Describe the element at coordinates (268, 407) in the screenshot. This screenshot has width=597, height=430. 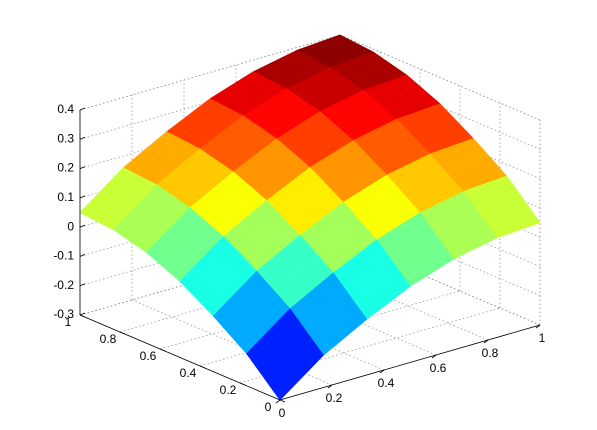
I see `y-tick-label: 0` at that location.